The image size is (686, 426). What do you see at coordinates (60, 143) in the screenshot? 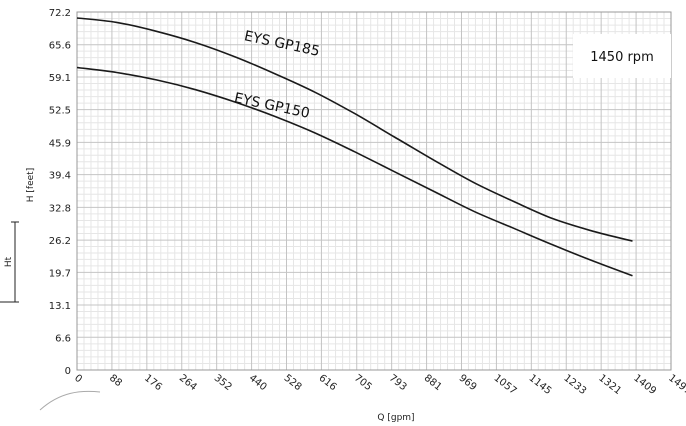
I see `y-tick-label: 45.9` at bounding box center [60, 143].